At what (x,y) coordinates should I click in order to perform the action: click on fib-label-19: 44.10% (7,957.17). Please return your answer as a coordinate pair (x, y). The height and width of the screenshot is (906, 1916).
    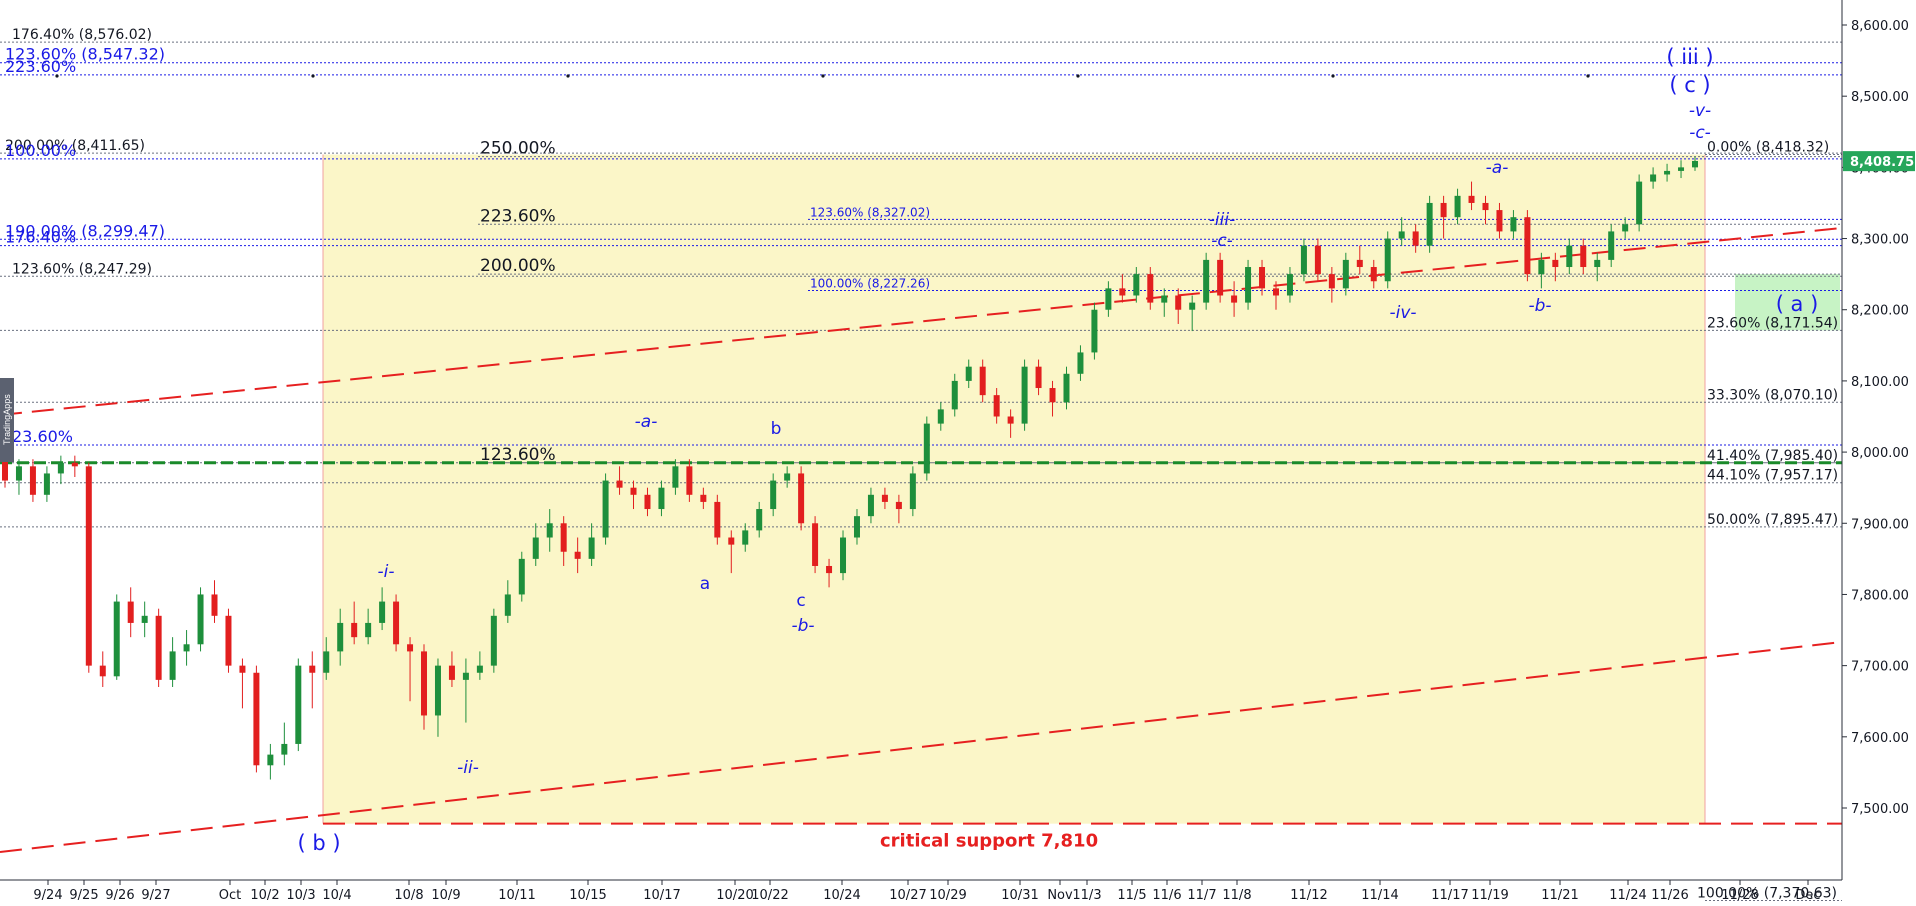
    Looking at the image, I should click on (1772, 476).